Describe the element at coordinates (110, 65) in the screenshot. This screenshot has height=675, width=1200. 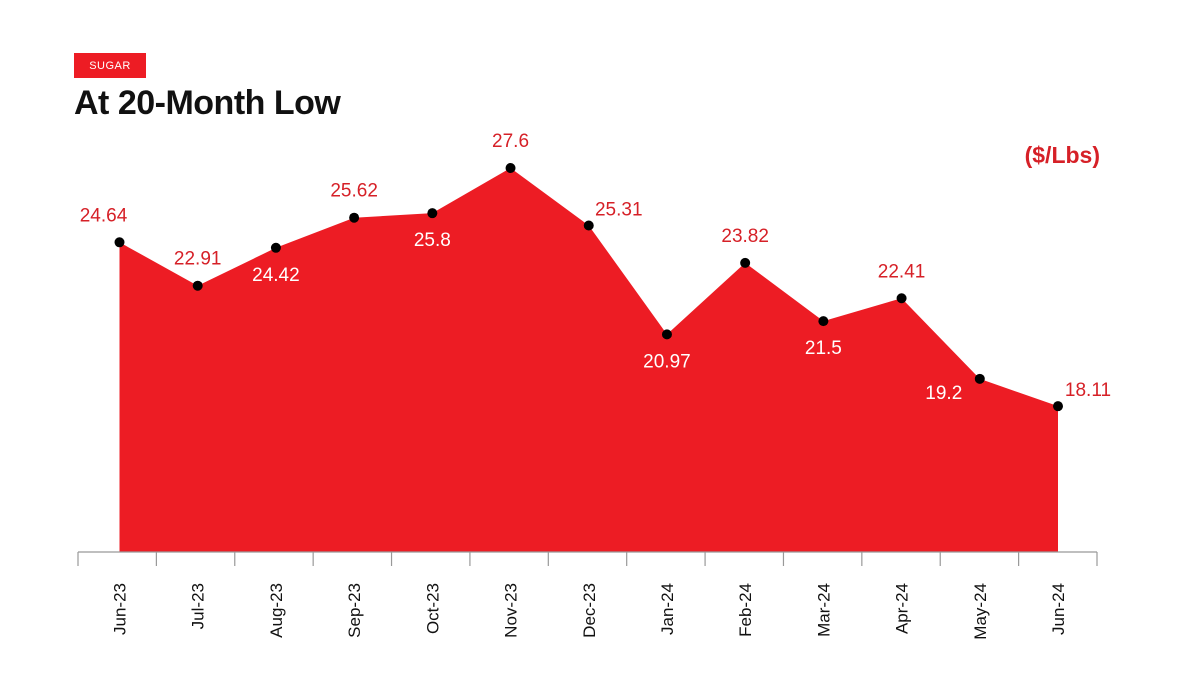
I see `category-tag: SUGAR` at that location.